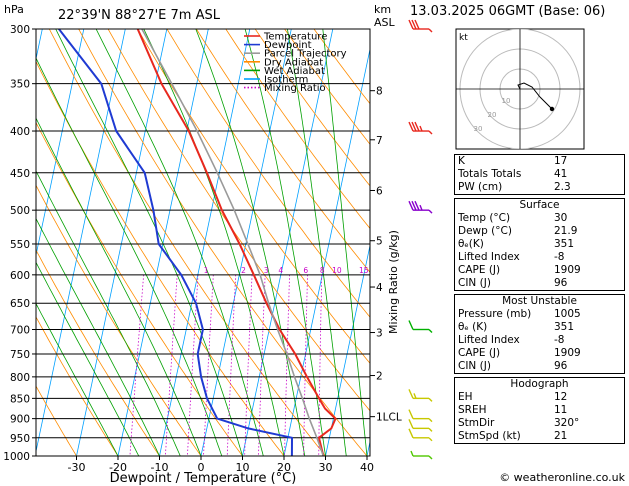 This screenshot has height=486, width=629. What do you see at coordinates (535, 96) in the screenshot?
I see `hodograph-trace` at bounding box center [535, 96].